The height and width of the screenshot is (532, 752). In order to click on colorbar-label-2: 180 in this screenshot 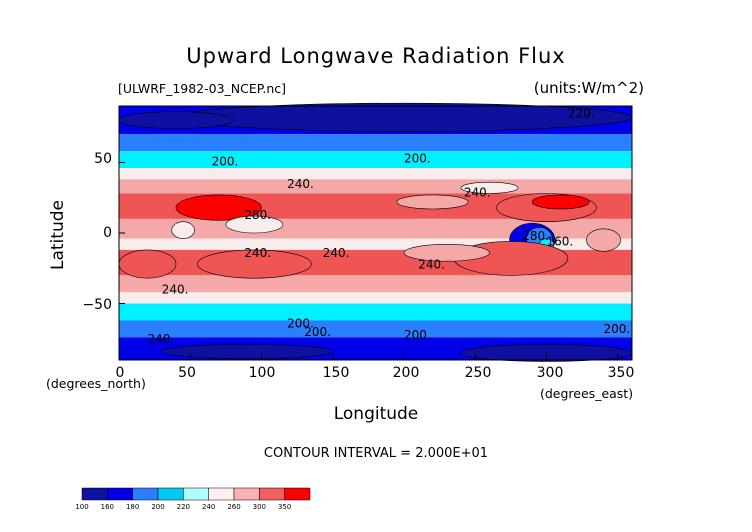, I will do `click(132, 507)`.